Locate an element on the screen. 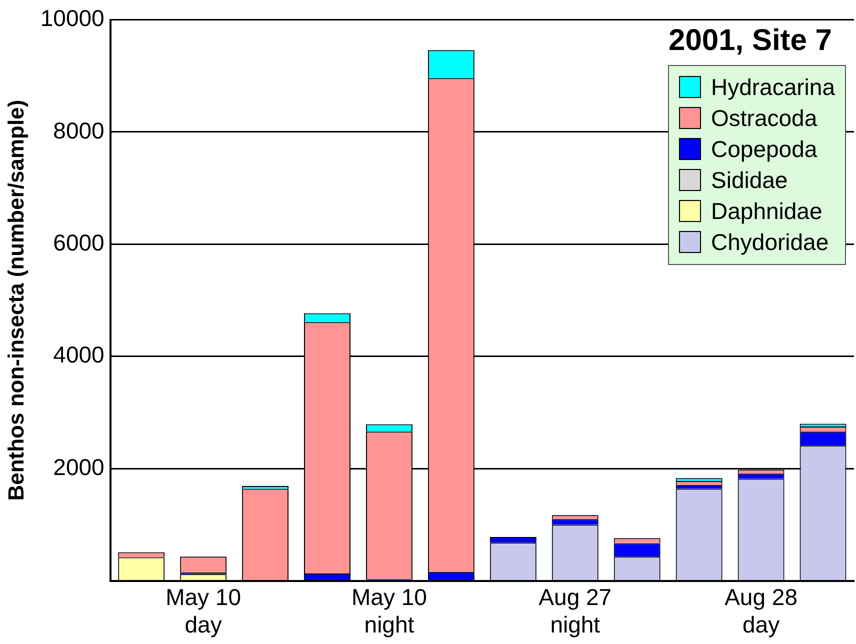  chart-title: 2001, Site 7 is located at coordinates (750, 41).